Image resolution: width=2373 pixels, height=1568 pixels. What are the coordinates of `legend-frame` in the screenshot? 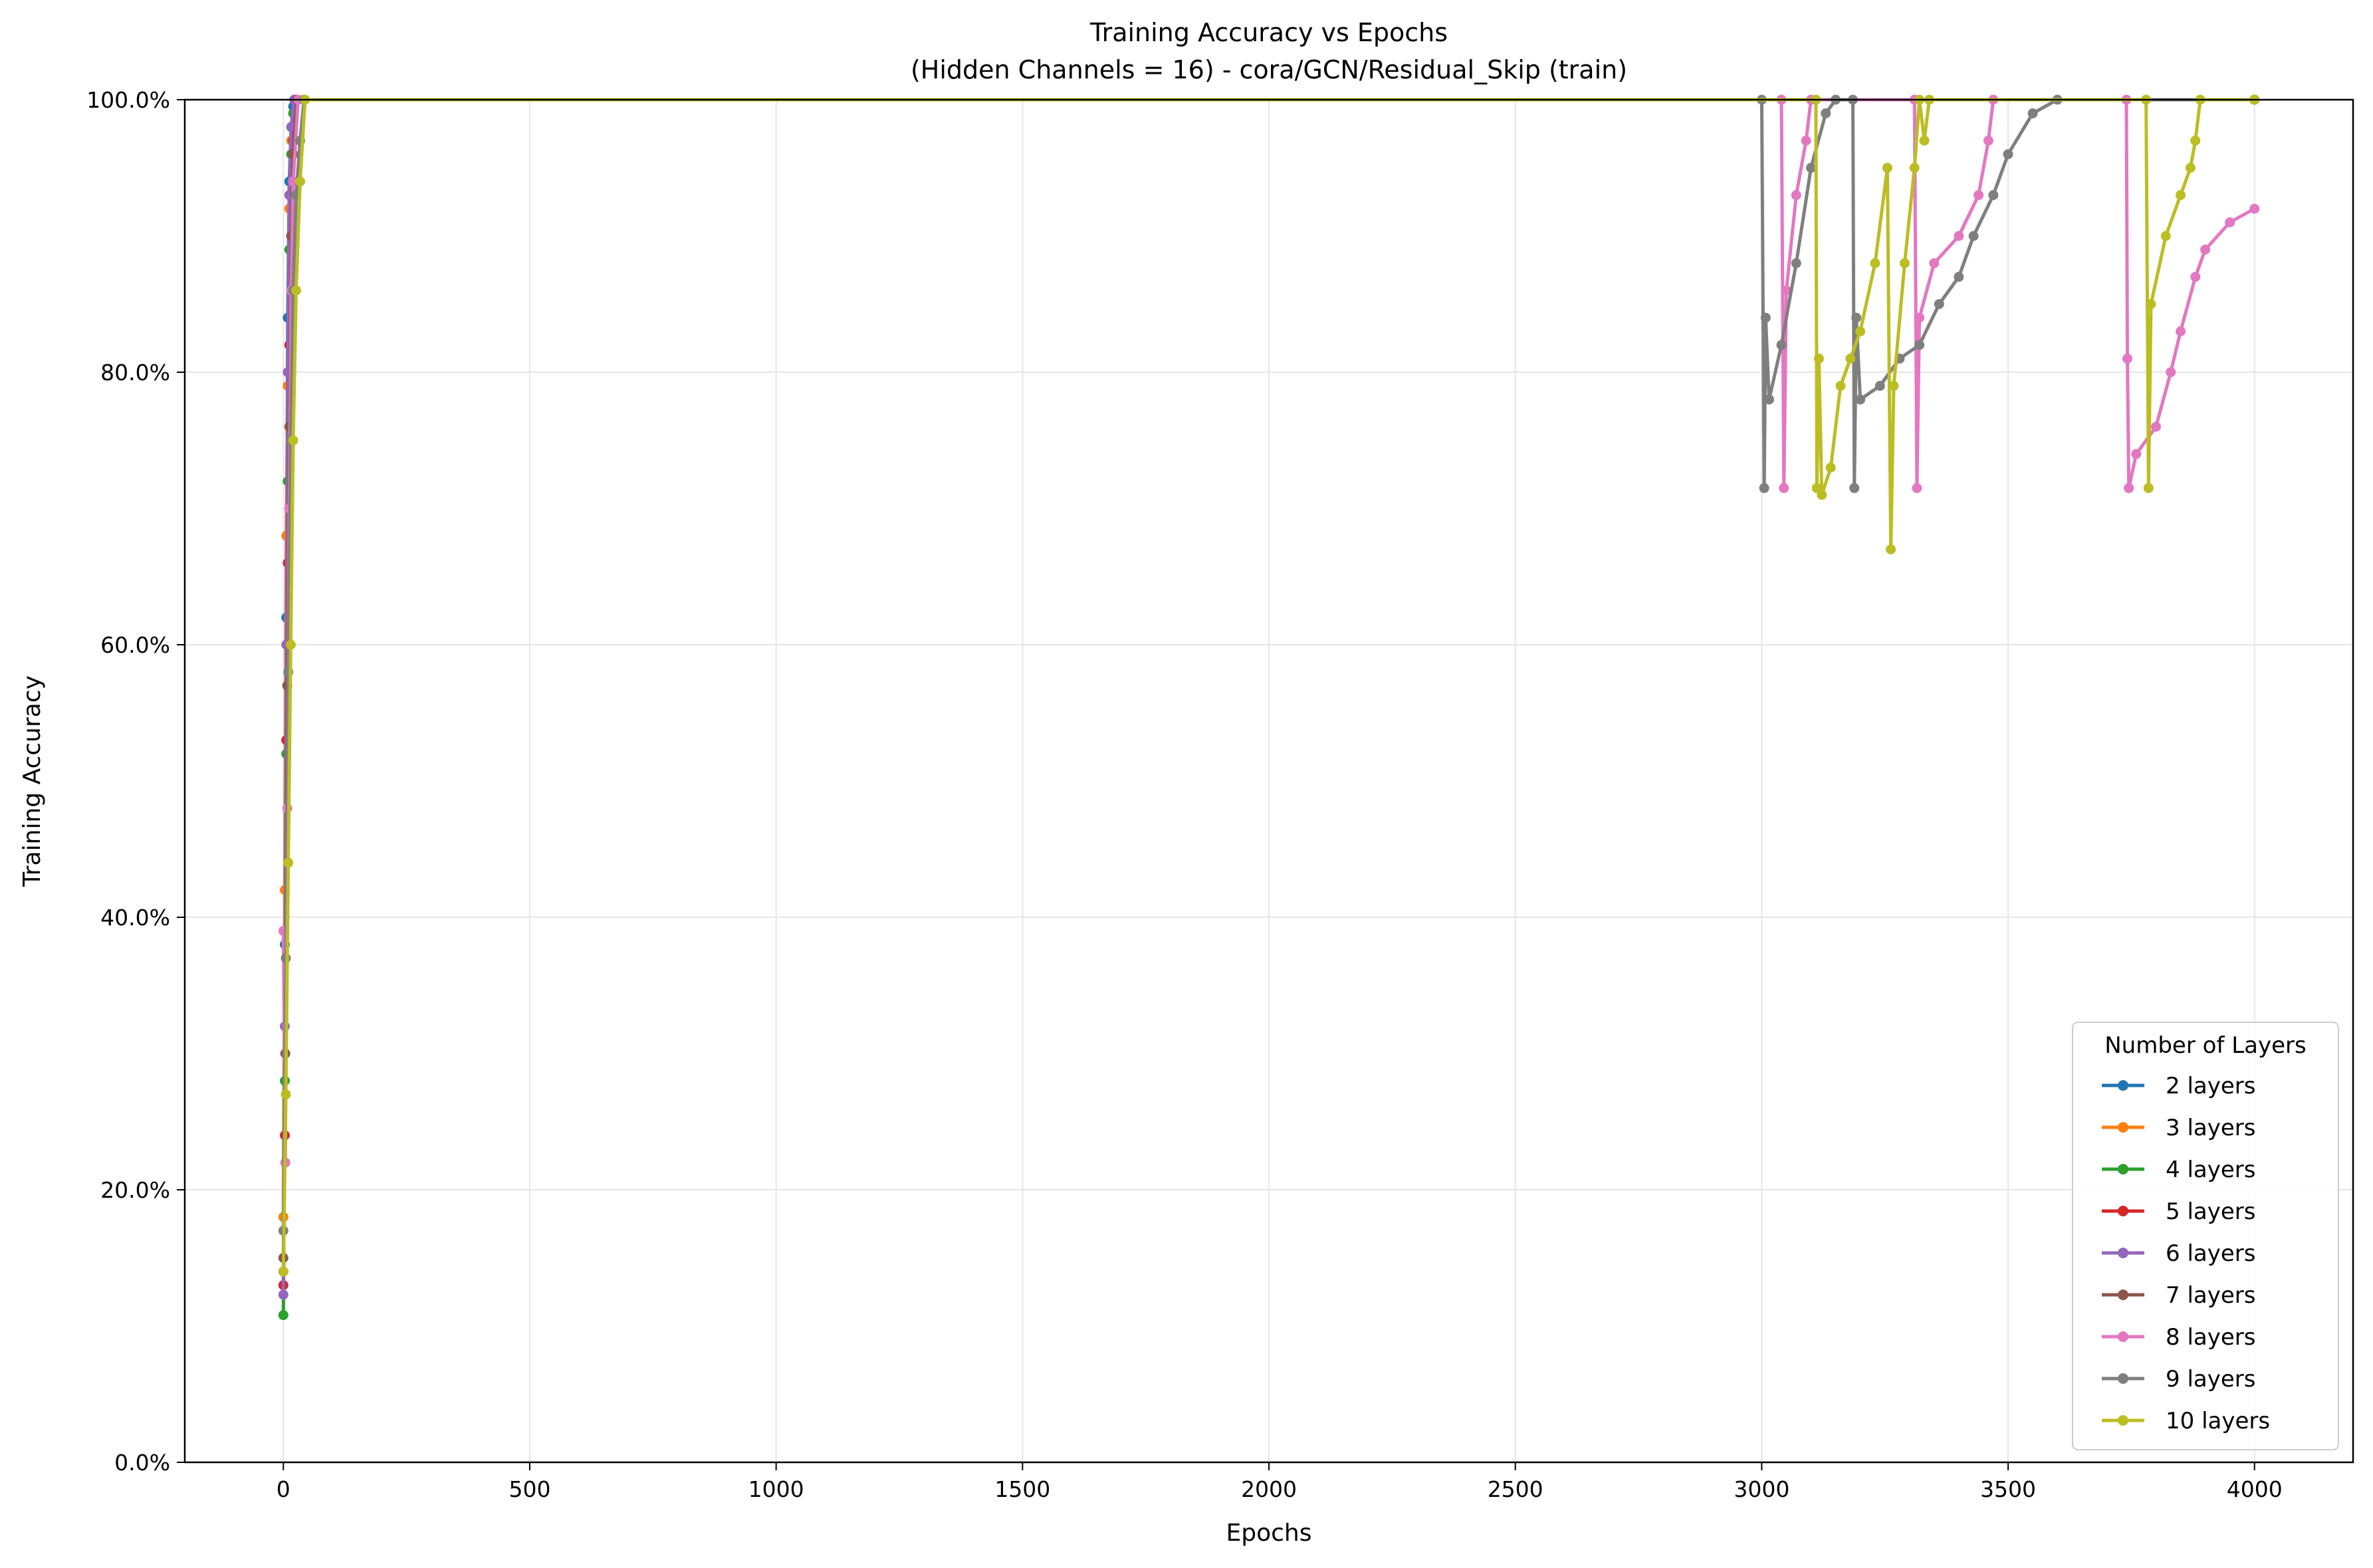 It's located at (2205, 1236).